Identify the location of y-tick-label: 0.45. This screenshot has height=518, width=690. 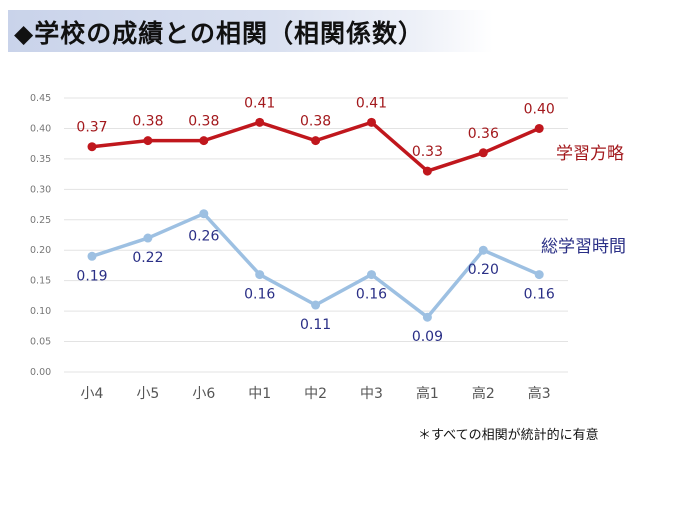
(40, 98).